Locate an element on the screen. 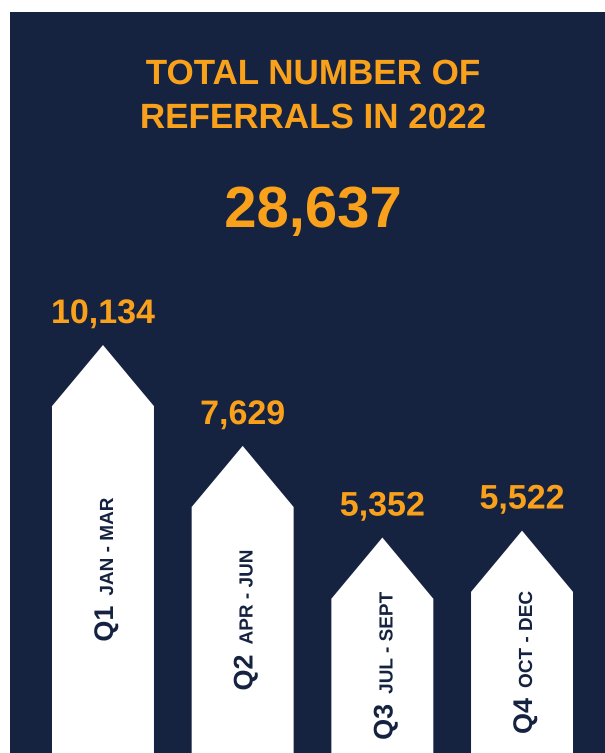  x-tick-label: Q3 JUL - SEPT is located at coordinates (383, 665).